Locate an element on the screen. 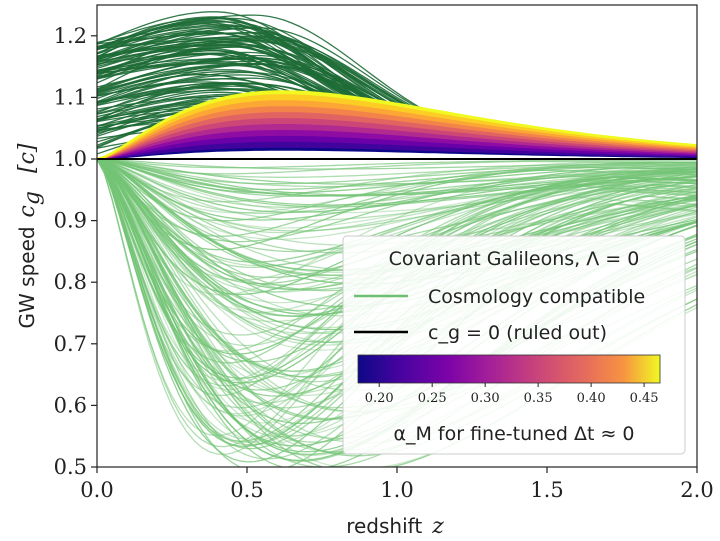 The height and width of the screenshot is (541, 720). colorbar-tick-label: 0.20 is located at coordinates (379, 398).